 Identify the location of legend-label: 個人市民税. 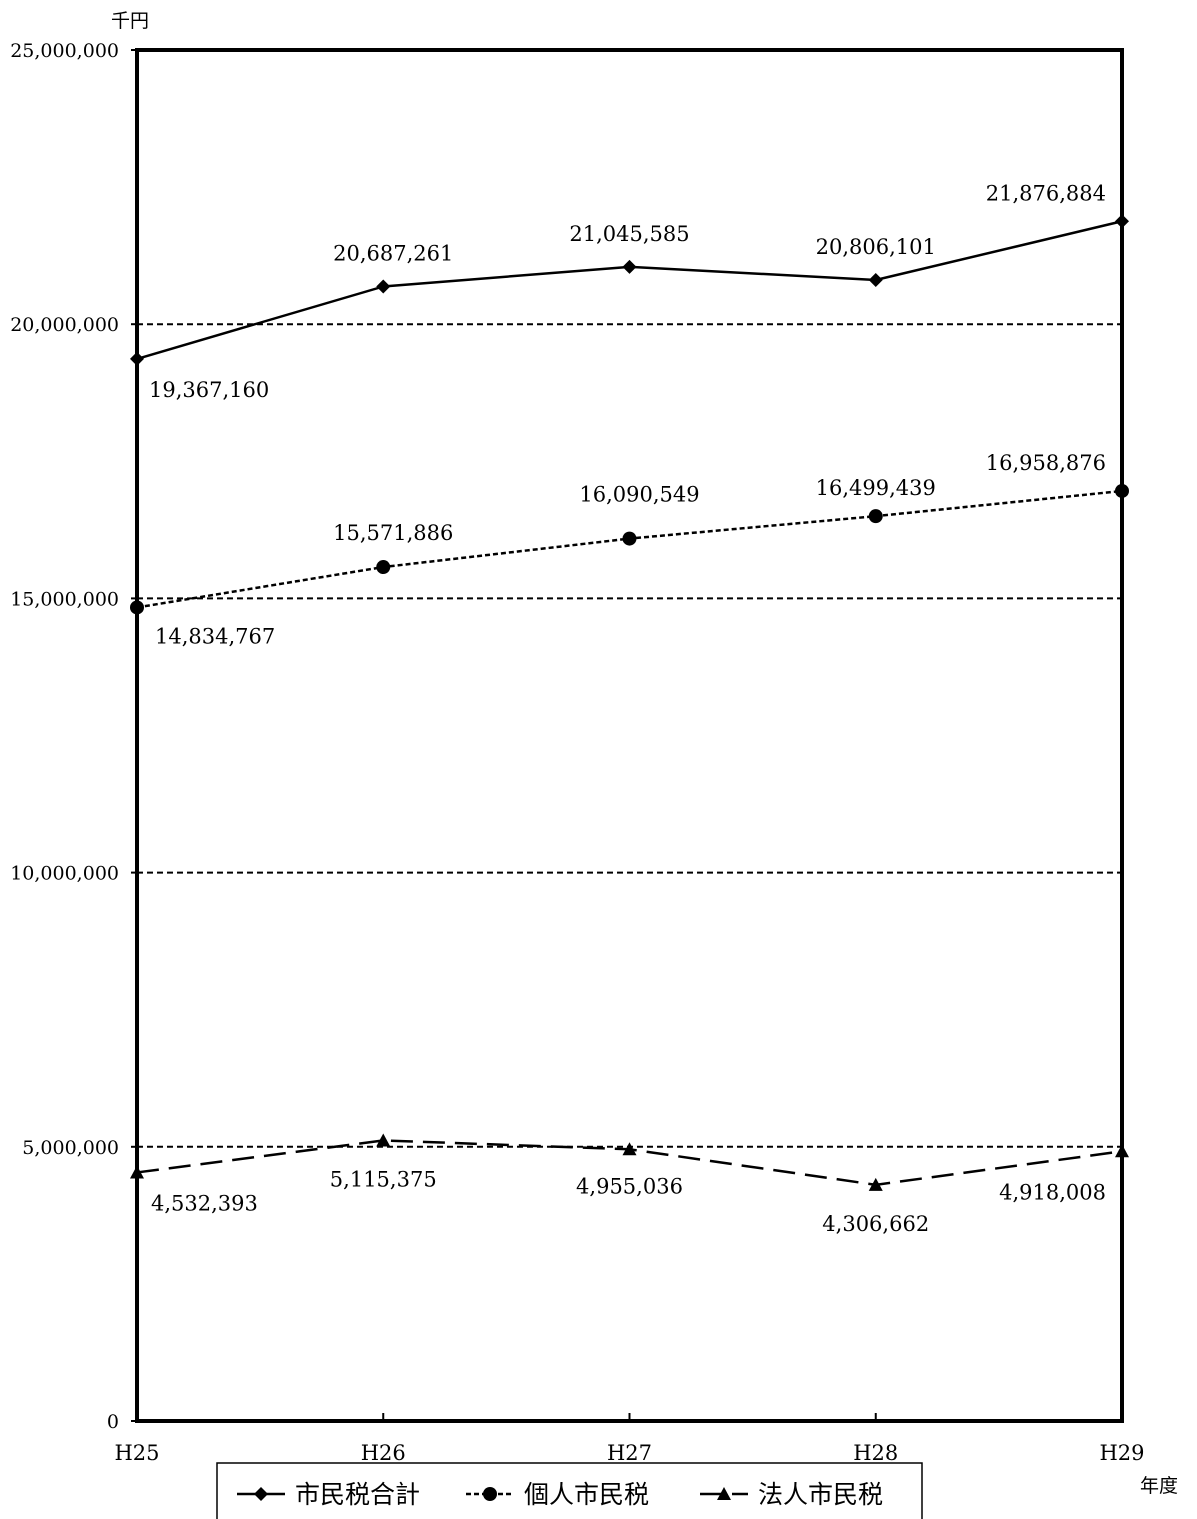
(586, 1494).